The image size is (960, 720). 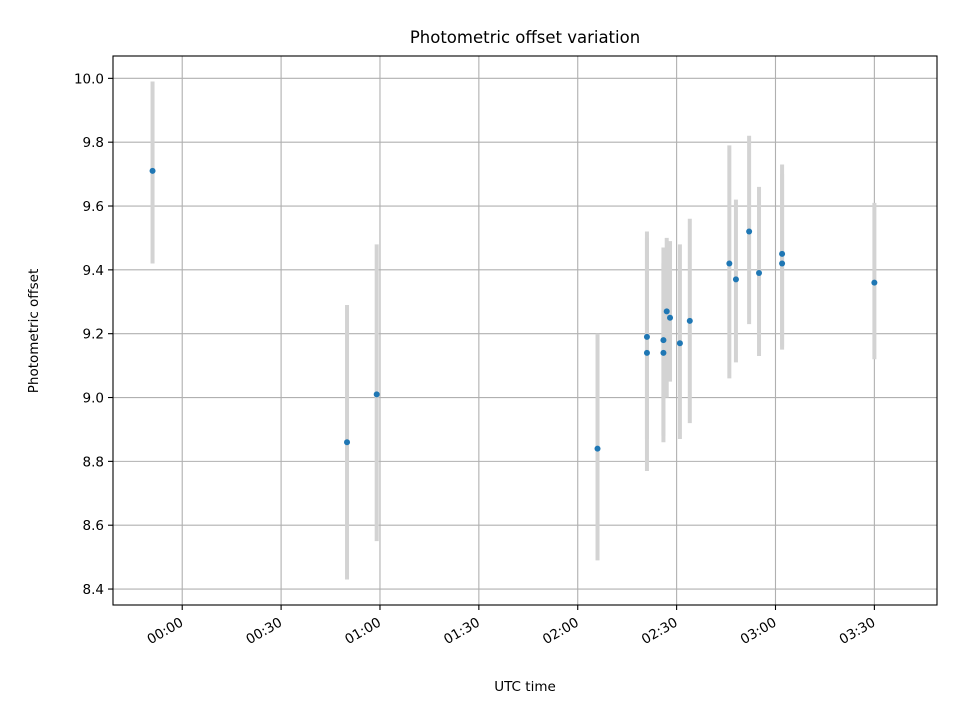 What do you see at coordinates (93, 335) in the screenshot?
I see `y-tick-label: 9.2` at bounding box center [93, 335].